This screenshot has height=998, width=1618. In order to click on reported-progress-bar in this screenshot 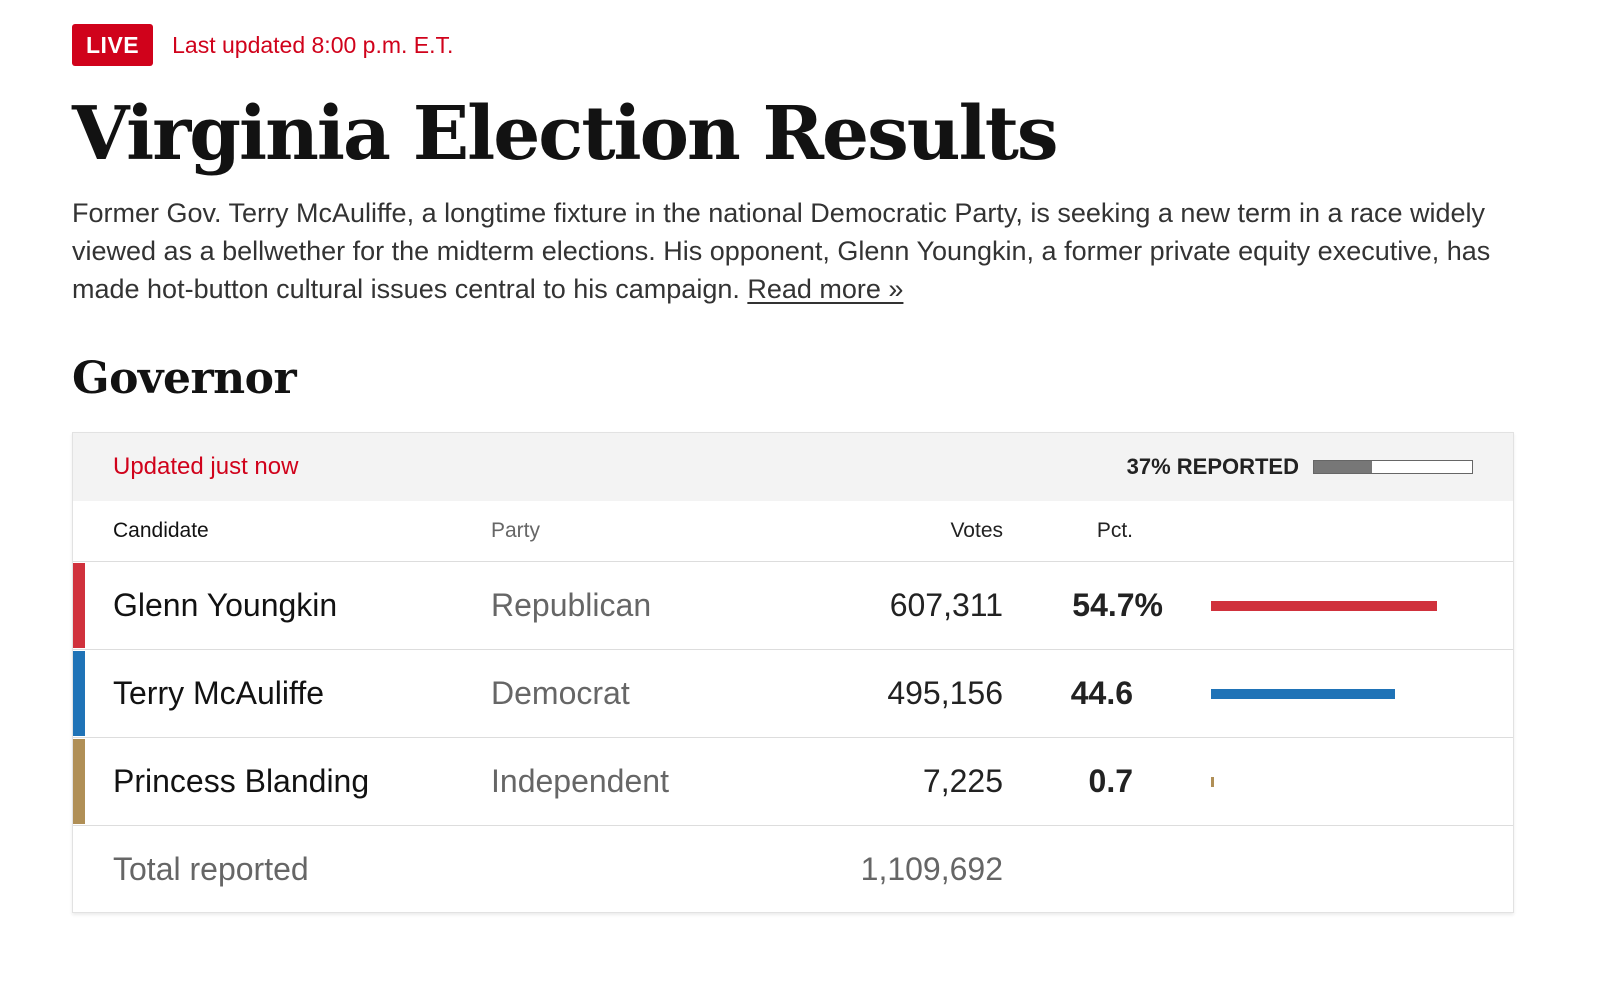, I will do `click(1393, 467)`.